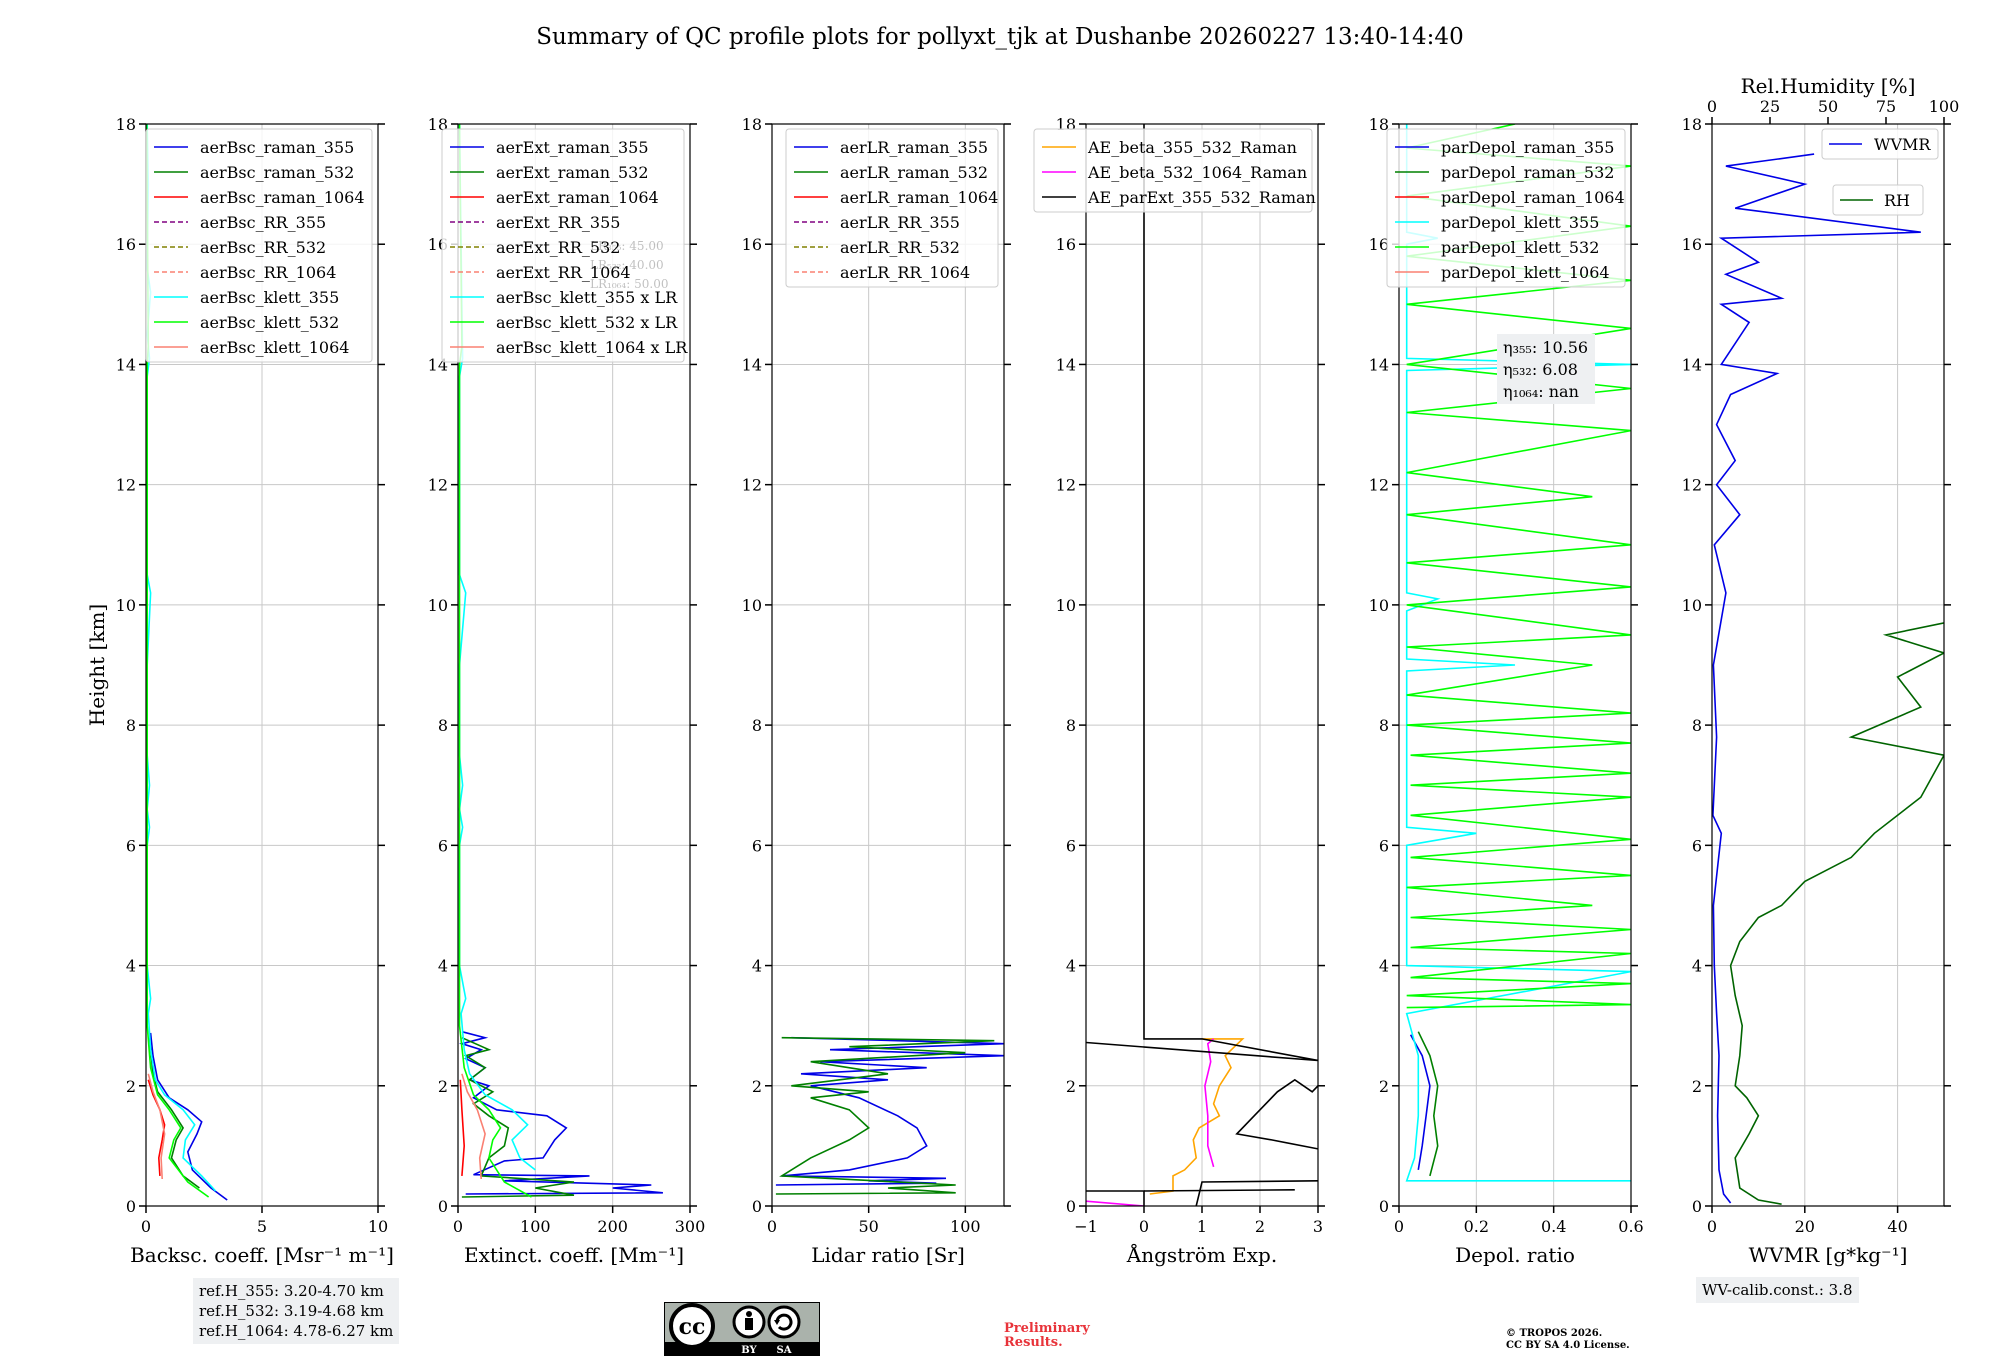 Image resolution: width=2000 pixels, height=1360 pixels. What do you see at coordinates (291, 1291) in the screenshot?
I see `ref-height-355: ref.H_355: 3.20-4.70 km` at bounding box center [291, 1291].